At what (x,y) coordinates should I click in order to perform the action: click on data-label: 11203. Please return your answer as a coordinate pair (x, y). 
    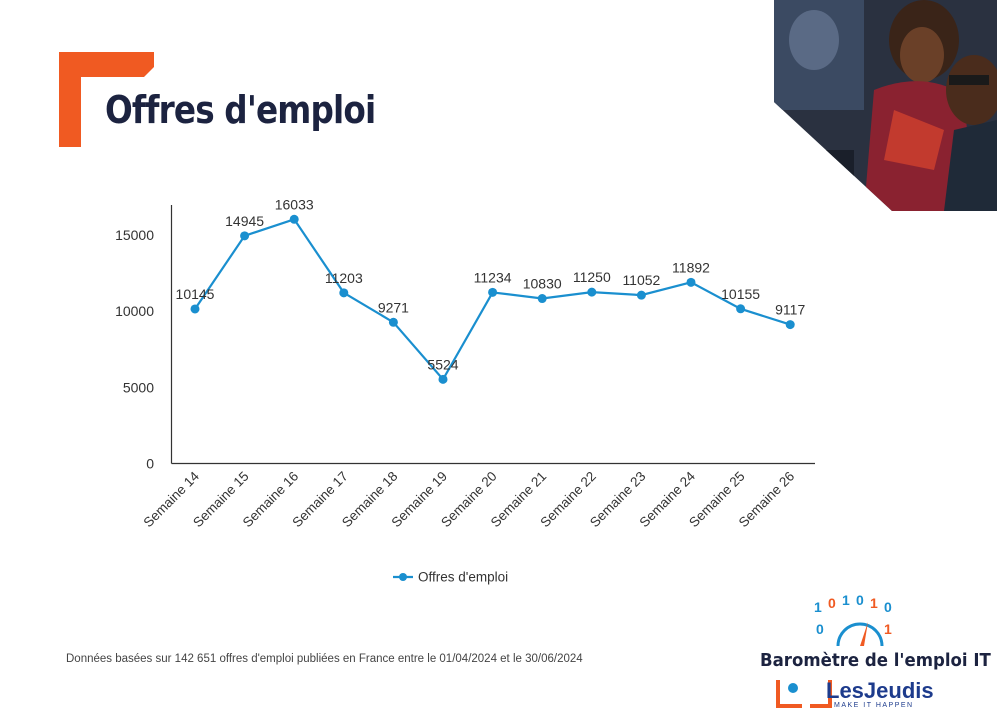
    Looking at the image, I should click on (344, 278).